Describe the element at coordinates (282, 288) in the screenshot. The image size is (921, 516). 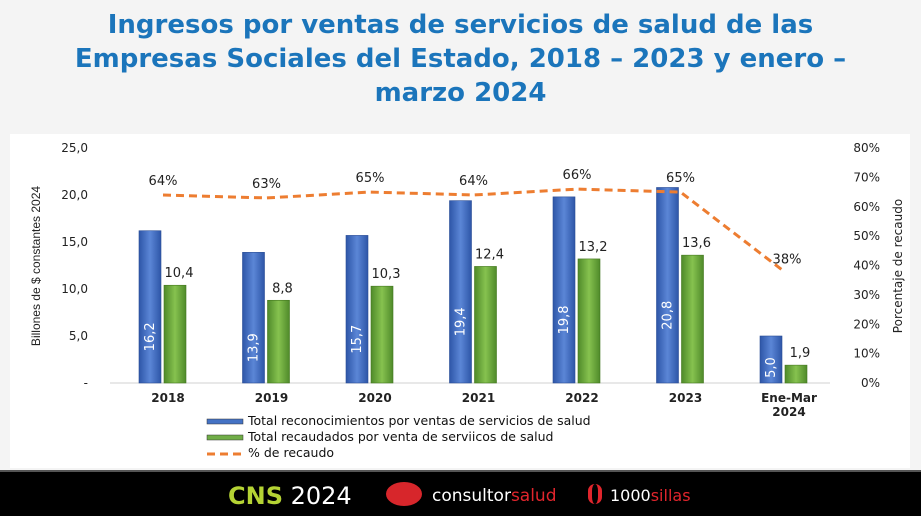
I see `bar-label-recaudados: 8,8` at that location.